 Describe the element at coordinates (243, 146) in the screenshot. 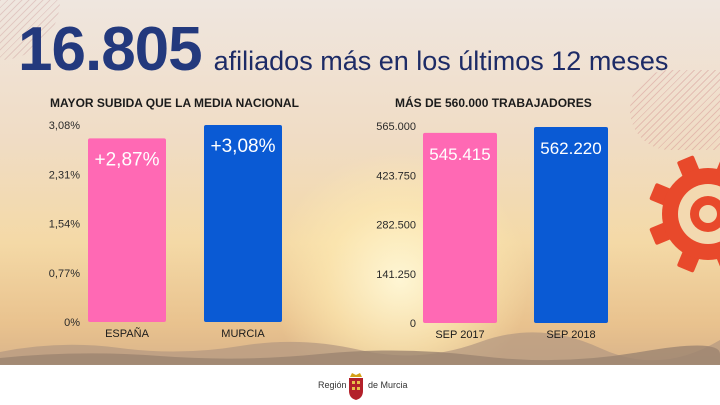

I see `chart1-data-label-1: +3,08%` at that location.